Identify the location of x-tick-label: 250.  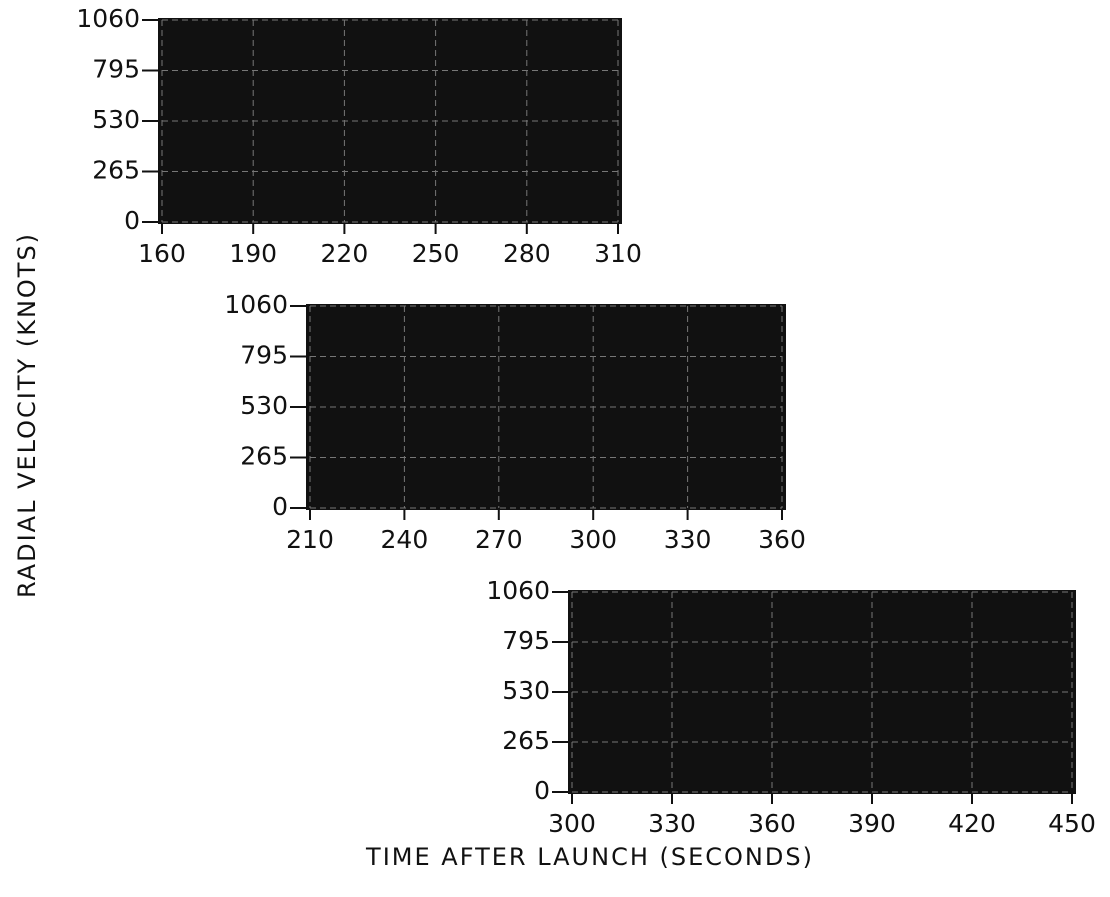
(436, 253).